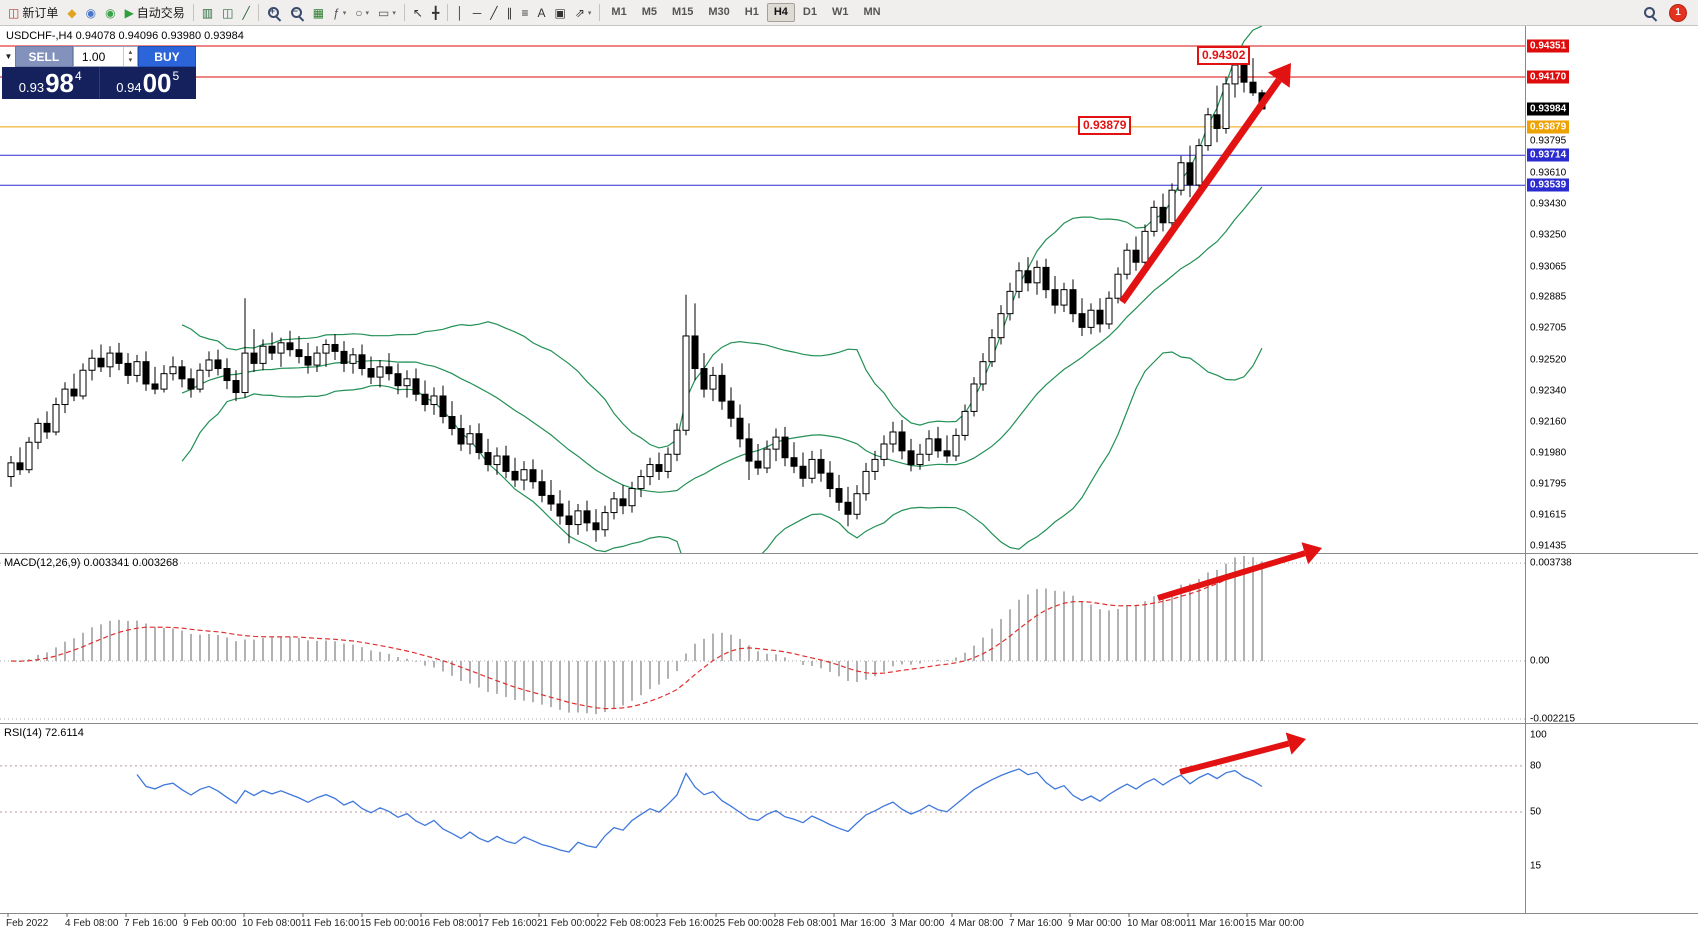 Image resolution: width=1698 pixels, height=947 pixels. I want to click on price-annotation: 0.93879, so click(1105, 125).